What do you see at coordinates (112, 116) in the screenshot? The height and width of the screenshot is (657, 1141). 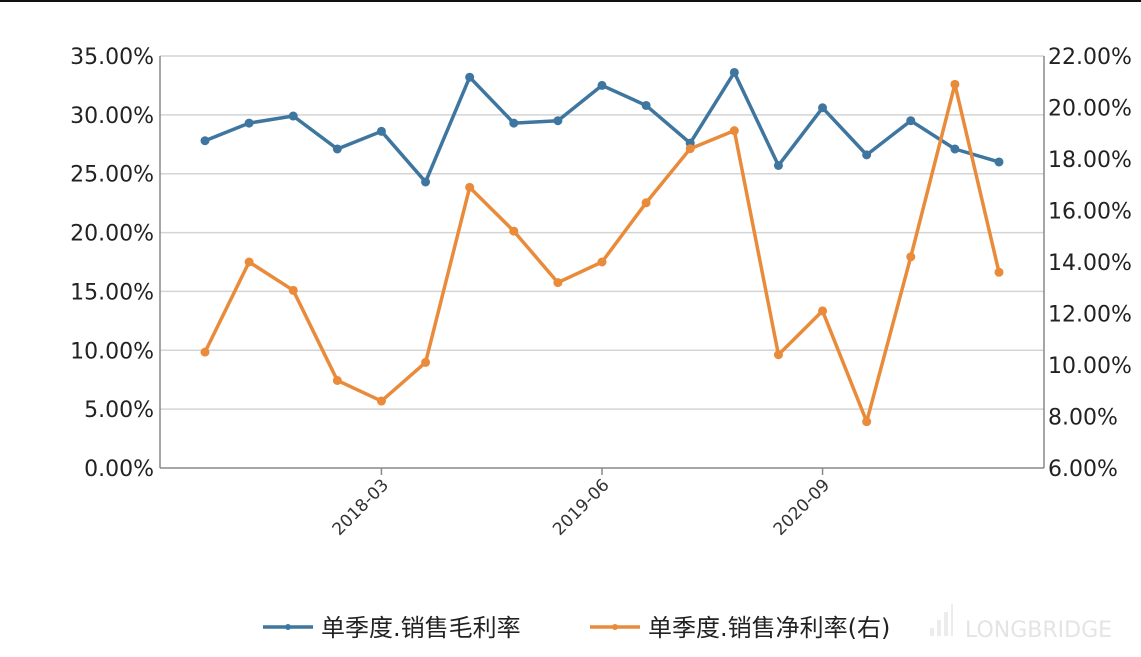 I see `y-left-tick-label: 30.00%` at bounding box center [112, 116].